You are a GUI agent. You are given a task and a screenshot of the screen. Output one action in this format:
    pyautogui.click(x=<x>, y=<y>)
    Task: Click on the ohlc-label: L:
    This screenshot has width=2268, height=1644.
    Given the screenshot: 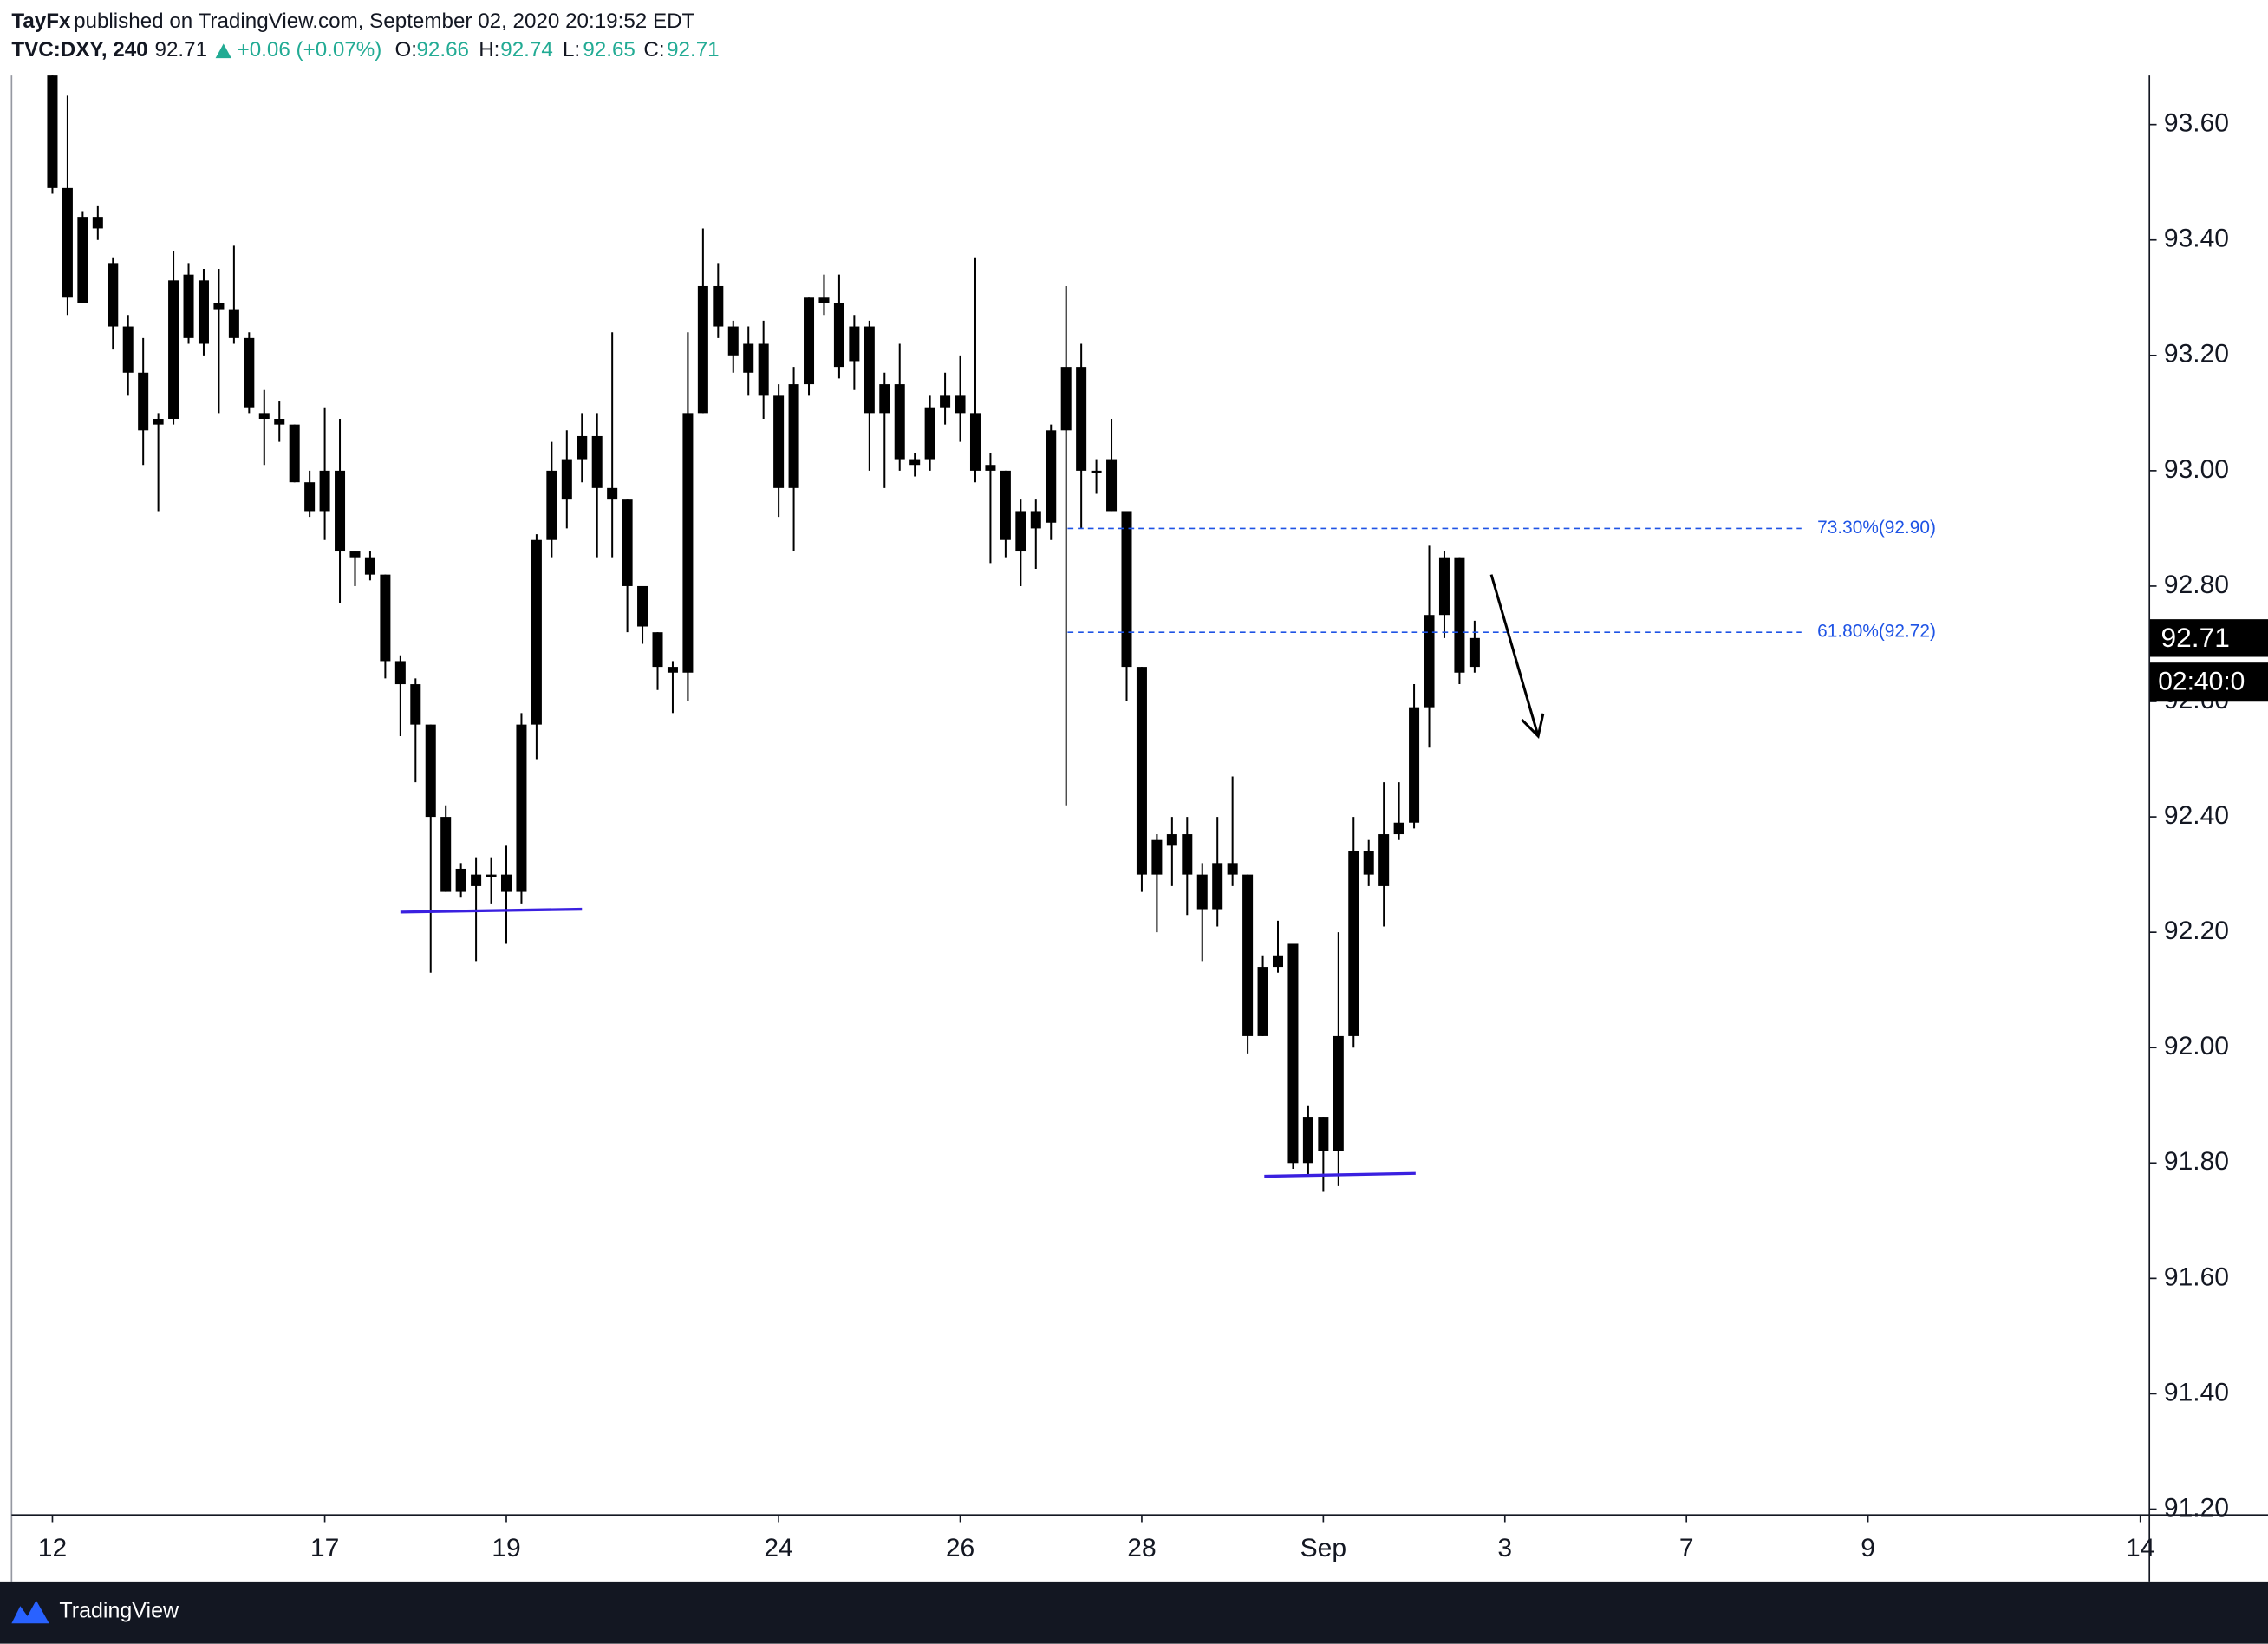 What is the action you would take?
    pyautogui.click(x=572, y=50)
    